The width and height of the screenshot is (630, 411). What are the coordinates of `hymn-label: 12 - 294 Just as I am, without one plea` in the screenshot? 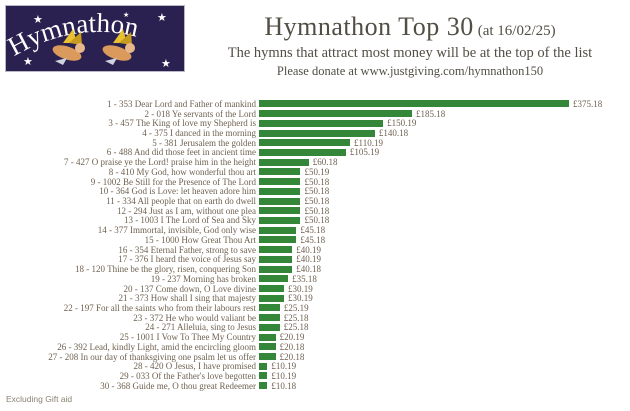 It's located at (186, 210).